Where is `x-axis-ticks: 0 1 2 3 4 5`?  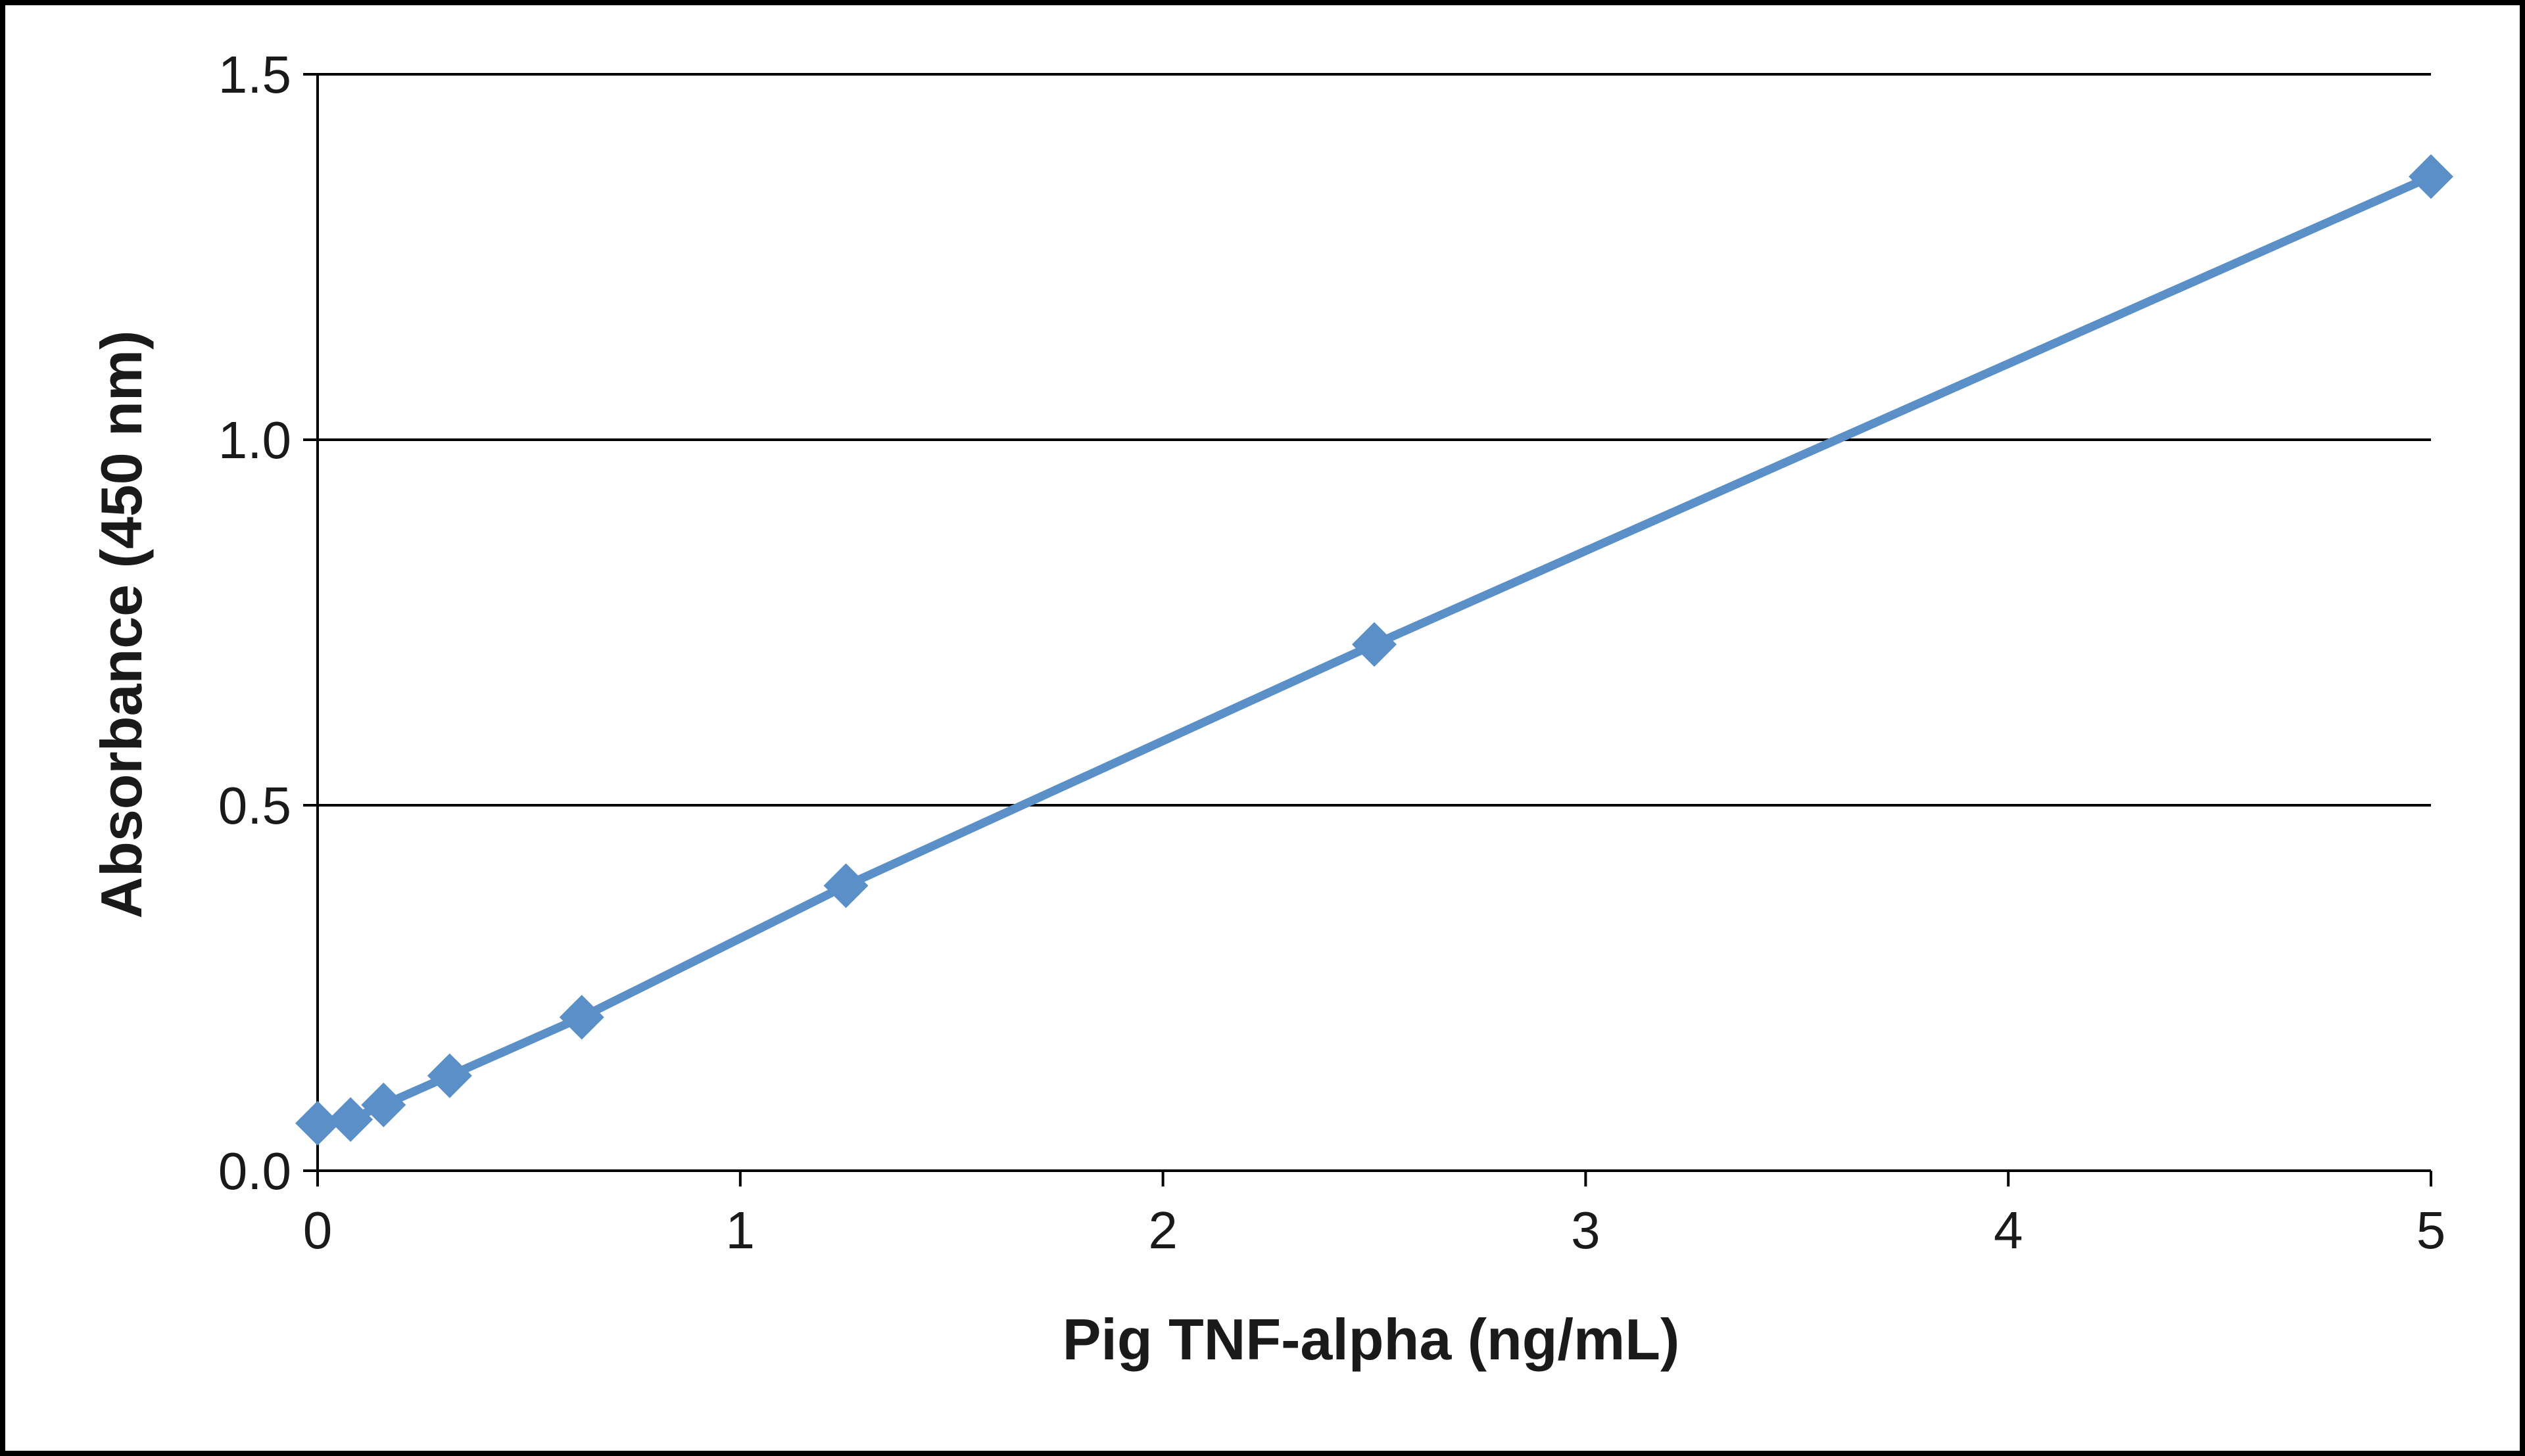
x-axis-ticks: 0 1 2 3 4 5 is located at coordinates (1375, 1215).